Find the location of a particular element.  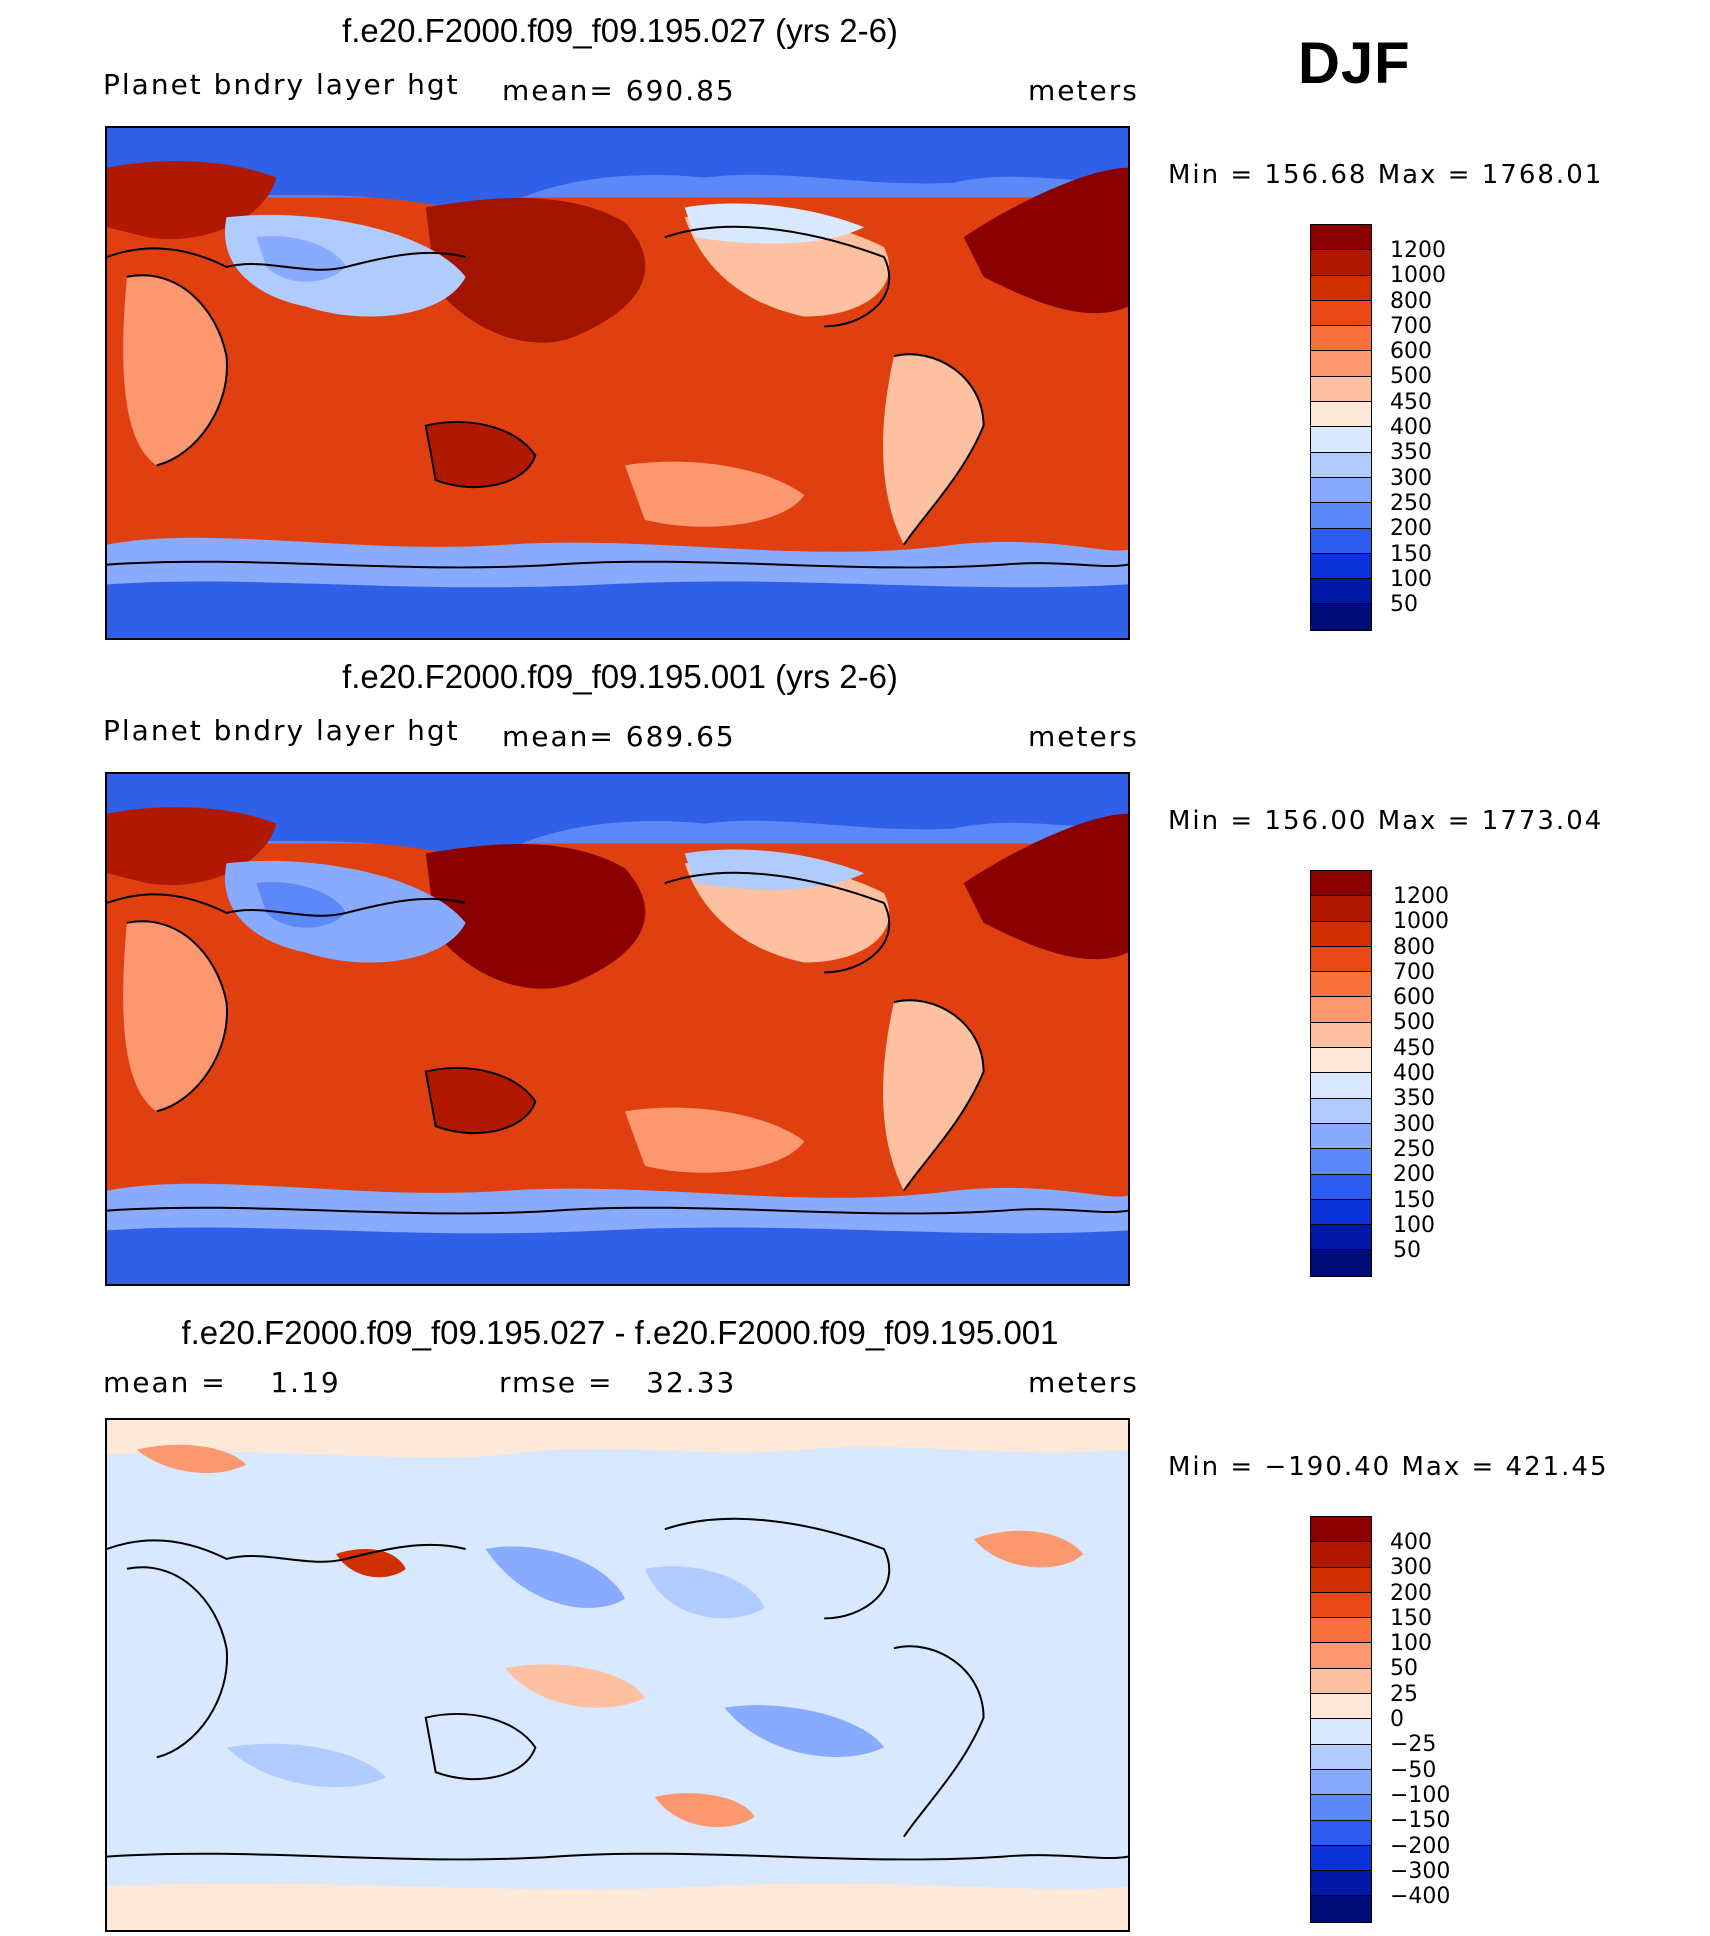

arctic-positive is located at coordinates (617, 1439).